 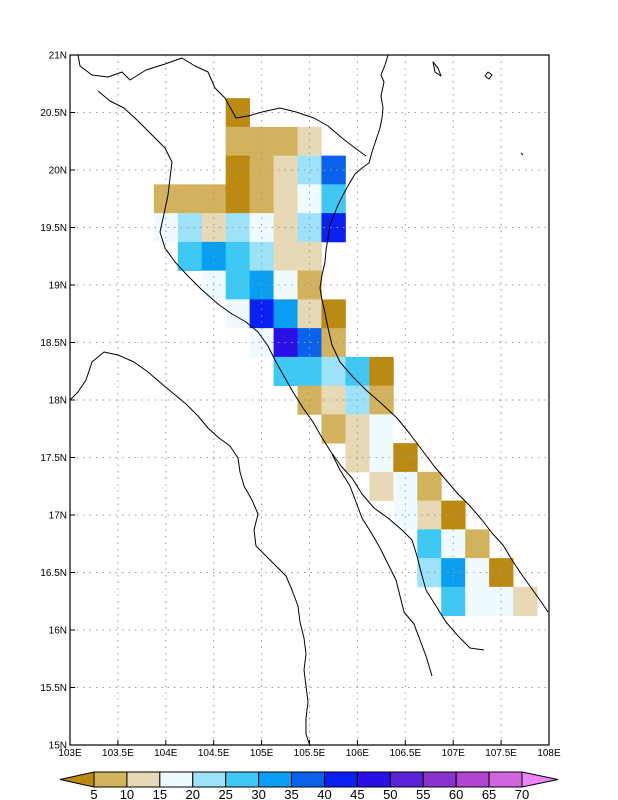 I want to click on lat-tick-label: 16.5N, so click(x=53, y=573).